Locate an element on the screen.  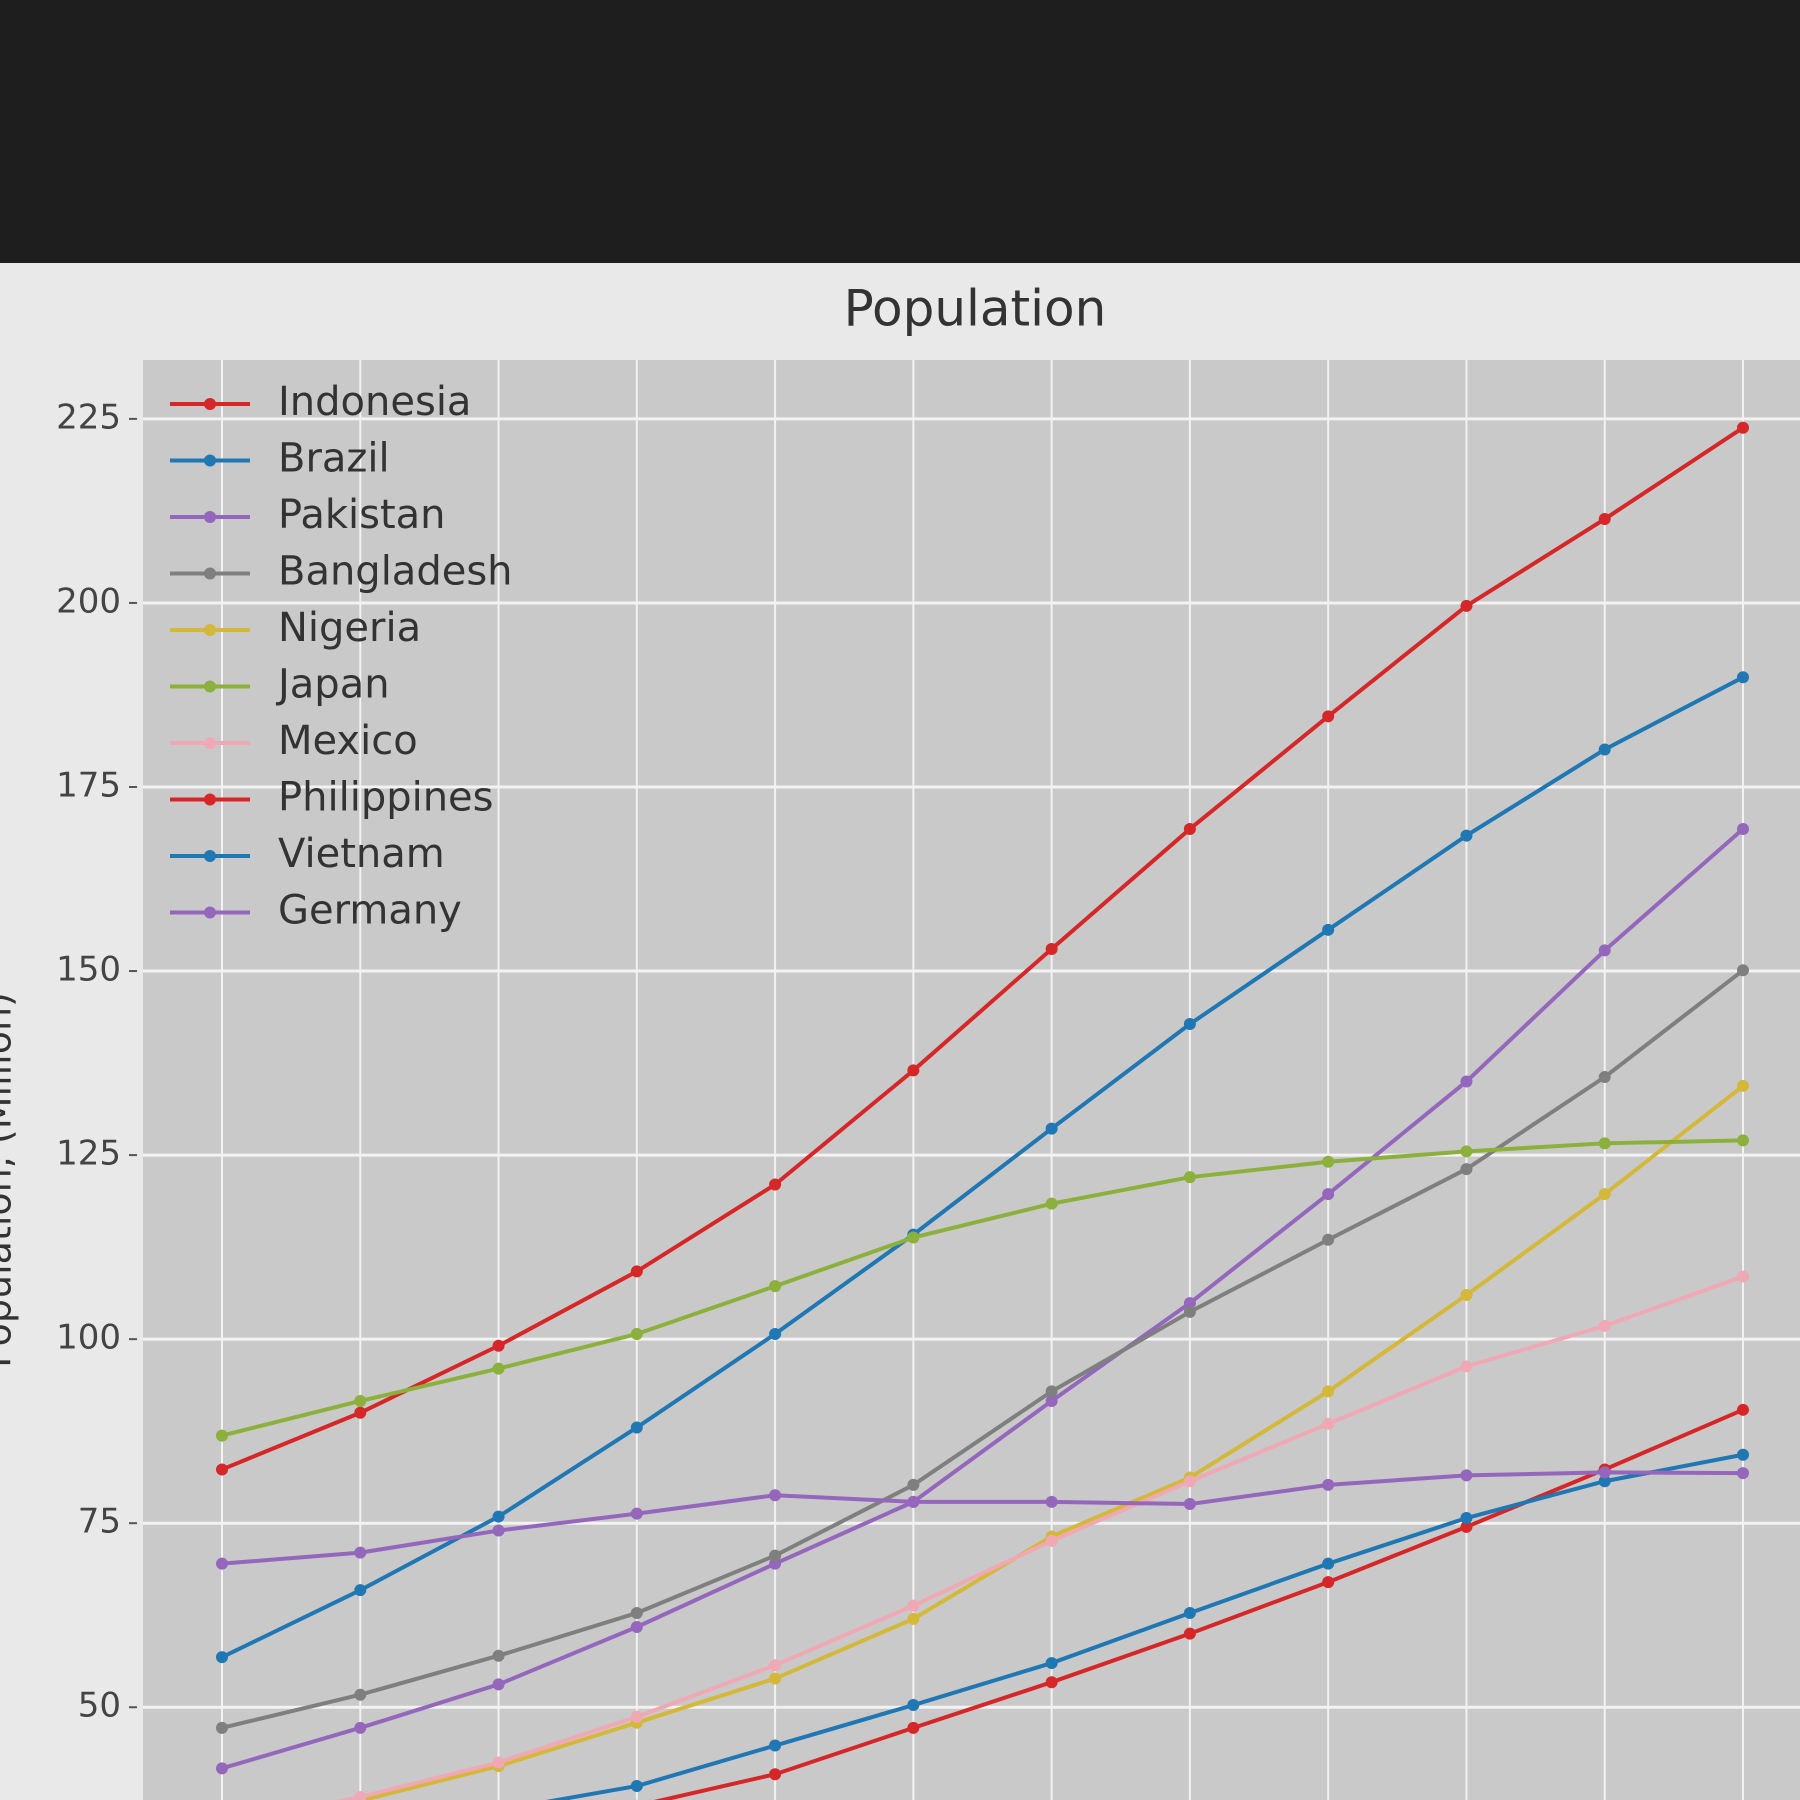
legend-label: Nigeria is located at coordinates (349, 628).